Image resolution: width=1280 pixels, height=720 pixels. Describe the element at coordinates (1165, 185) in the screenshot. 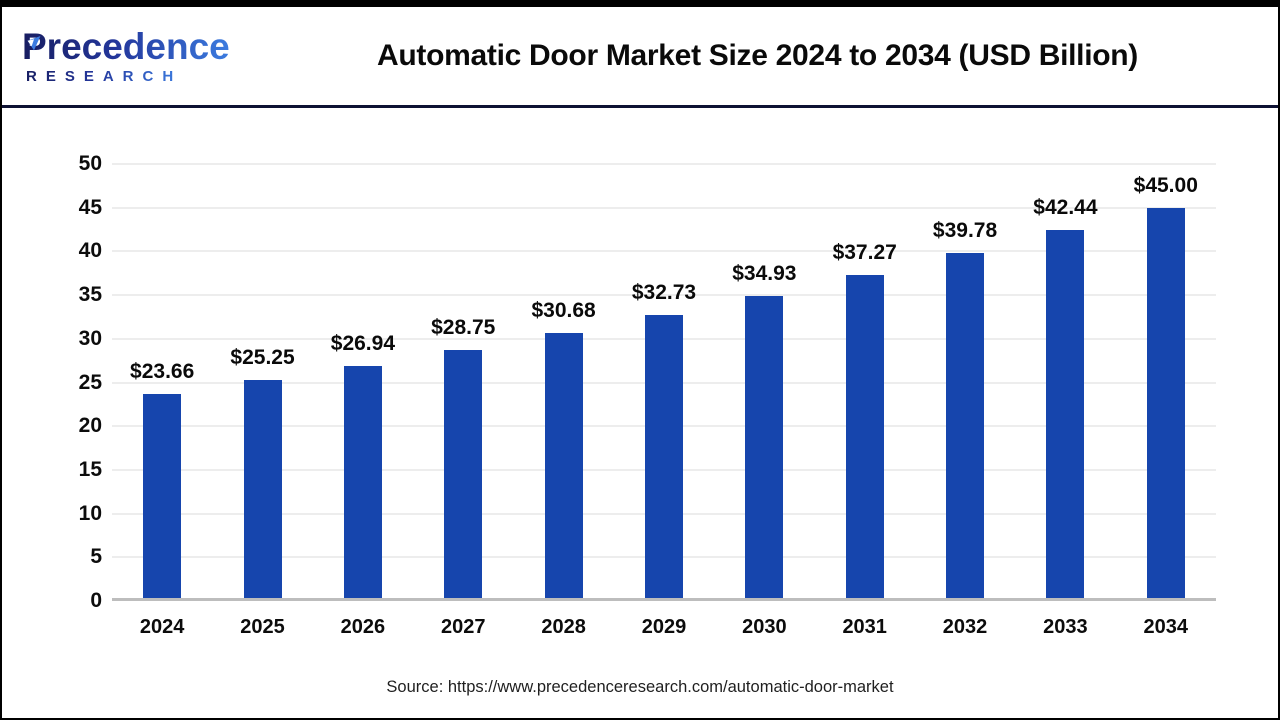

I see `bar-value-label: $45.00` at that location.